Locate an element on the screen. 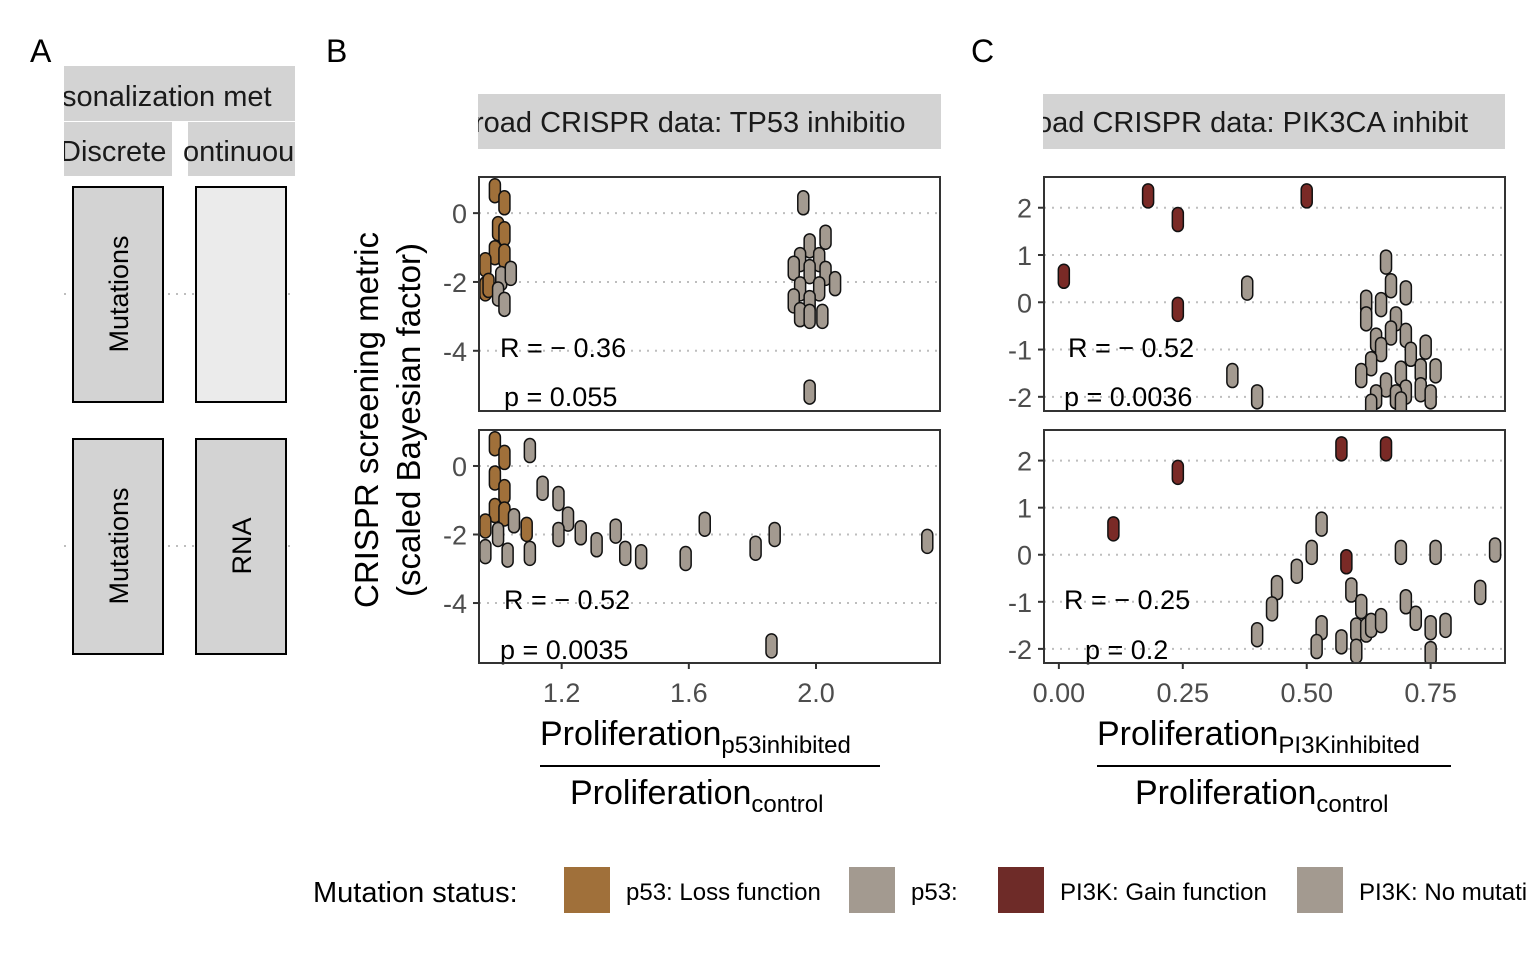  y-axis-title-line2: (scaled Bayesian factor) is located at coordinates (408, 420).